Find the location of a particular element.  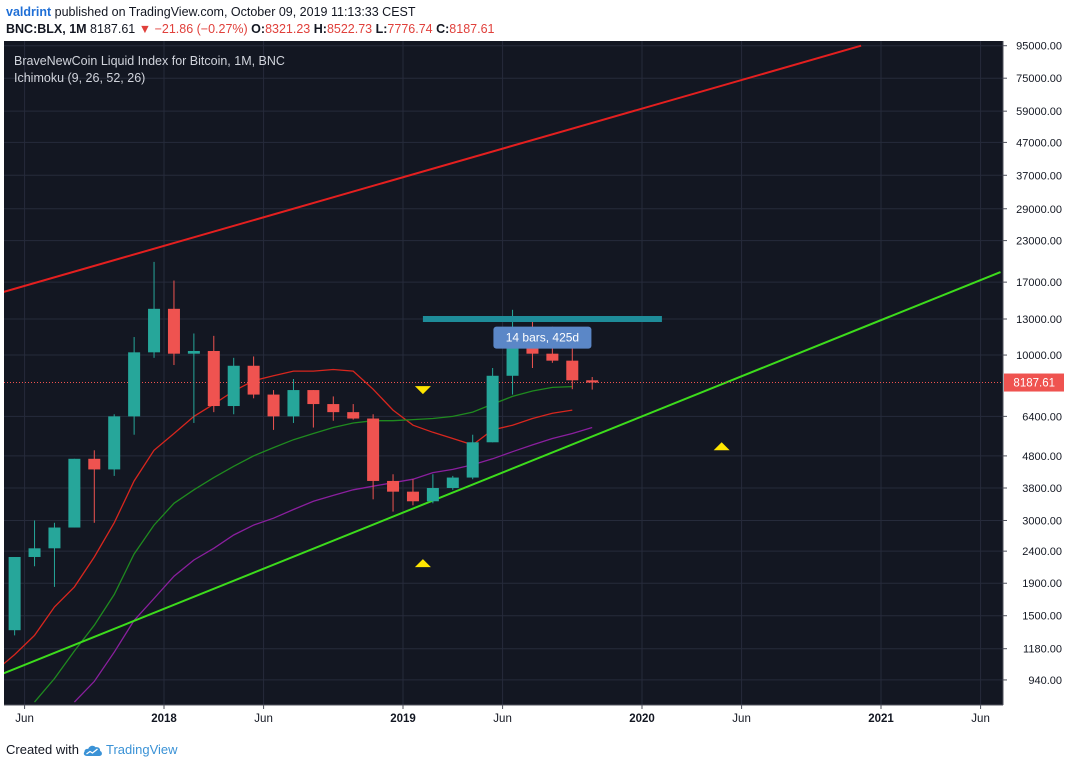

price-tick-label: 1500.00 is located at coordinates (1042, 617).